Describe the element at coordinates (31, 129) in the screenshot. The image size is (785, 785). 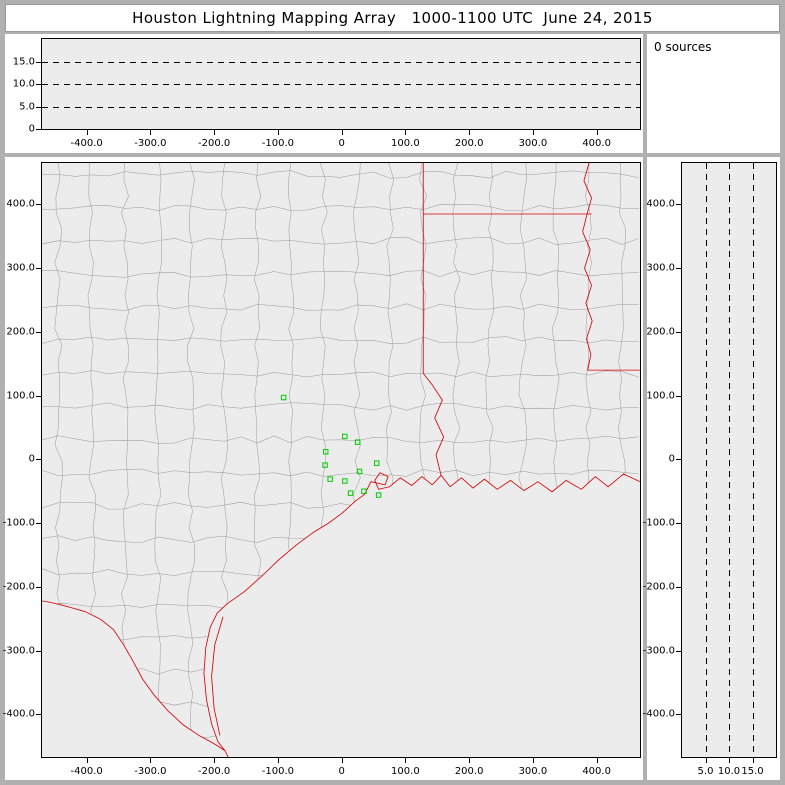
I see `alt-axis-tick-label: 0` at that location.